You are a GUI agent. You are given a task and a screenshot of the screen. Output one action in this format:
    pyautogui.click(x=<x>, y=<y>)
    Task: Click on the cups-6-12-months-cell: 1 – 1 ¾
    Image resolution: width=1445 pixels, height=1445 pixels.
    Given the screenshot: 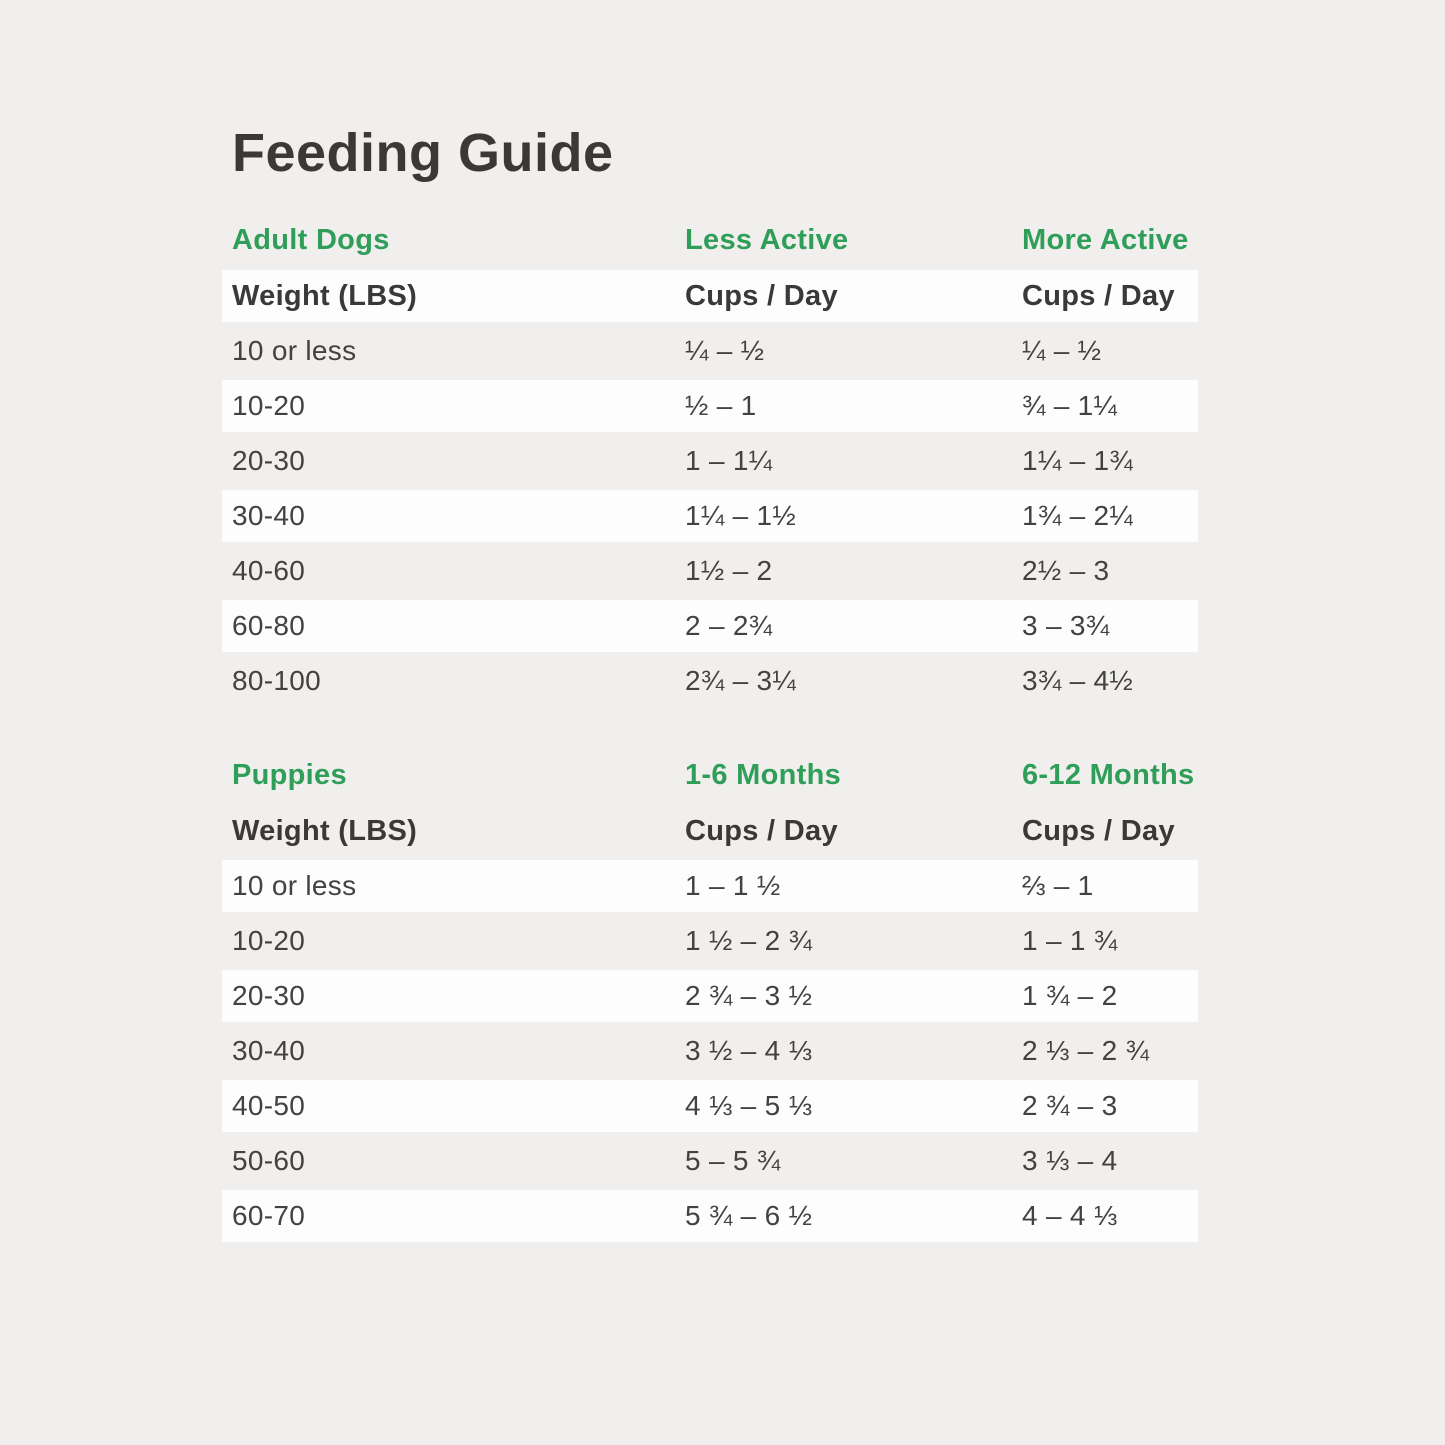 What is the action you would take?
    pyautogui.click(x=1070, y=940)
    